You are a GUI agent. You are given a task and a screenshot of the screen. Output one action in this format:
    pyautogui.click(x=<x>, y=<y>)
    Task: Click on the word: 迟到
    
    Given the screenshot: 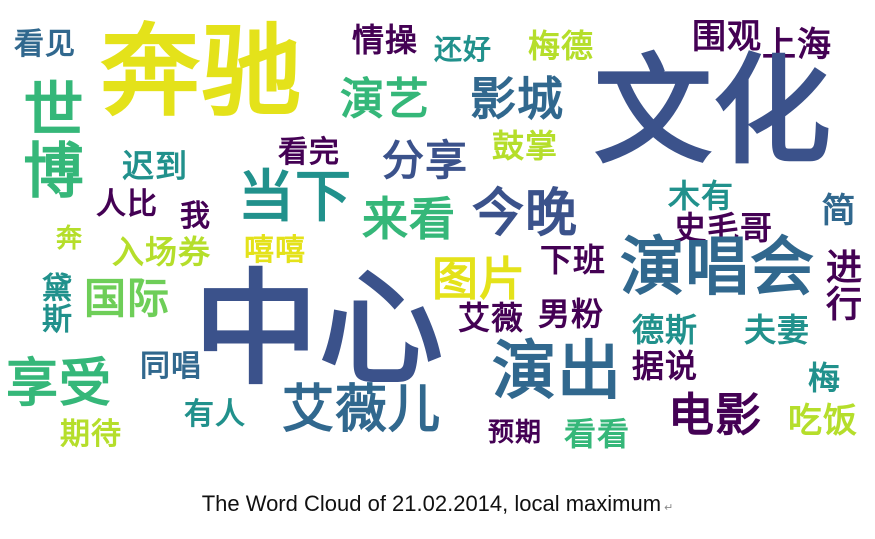 What is the action you would take?
    pyautogui.click(x=155, y=166)
    